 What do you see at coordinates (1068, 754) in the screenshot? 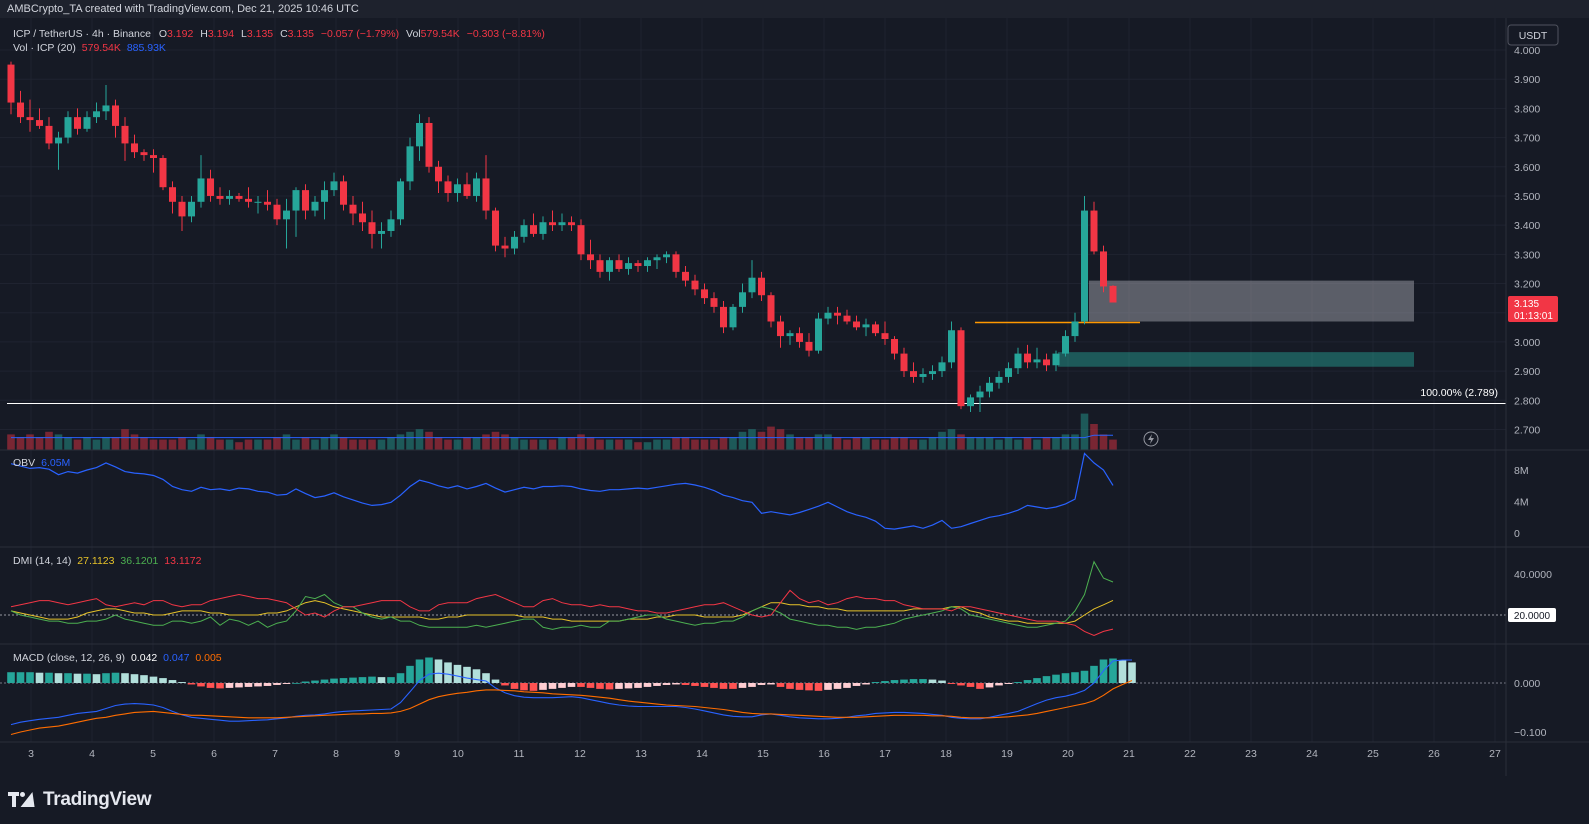
I see `x-tick-label: 20` at bounding box center [1068, 754].